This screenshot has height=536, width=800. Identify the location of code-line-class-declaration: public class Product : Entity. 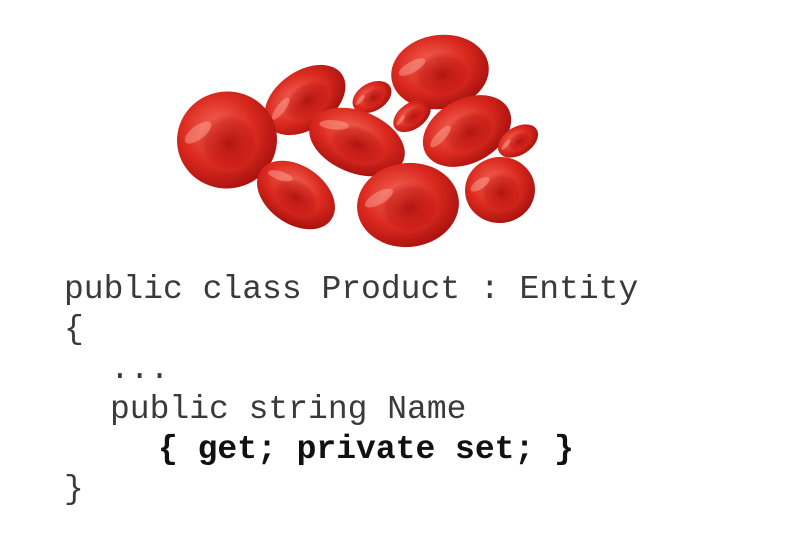
(351, 289).